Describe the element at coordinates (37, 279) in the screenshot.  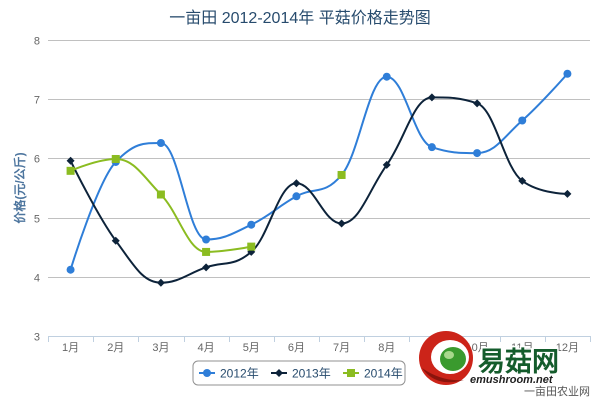
I see `y-tick-label: 4` at that location.